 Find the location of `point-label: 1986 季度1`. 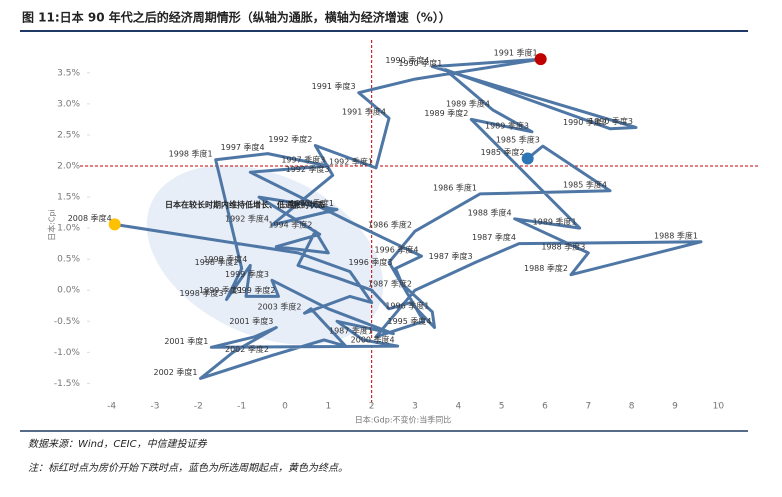

point-label: 1986 季度1 is located at coordinates (455, 187).